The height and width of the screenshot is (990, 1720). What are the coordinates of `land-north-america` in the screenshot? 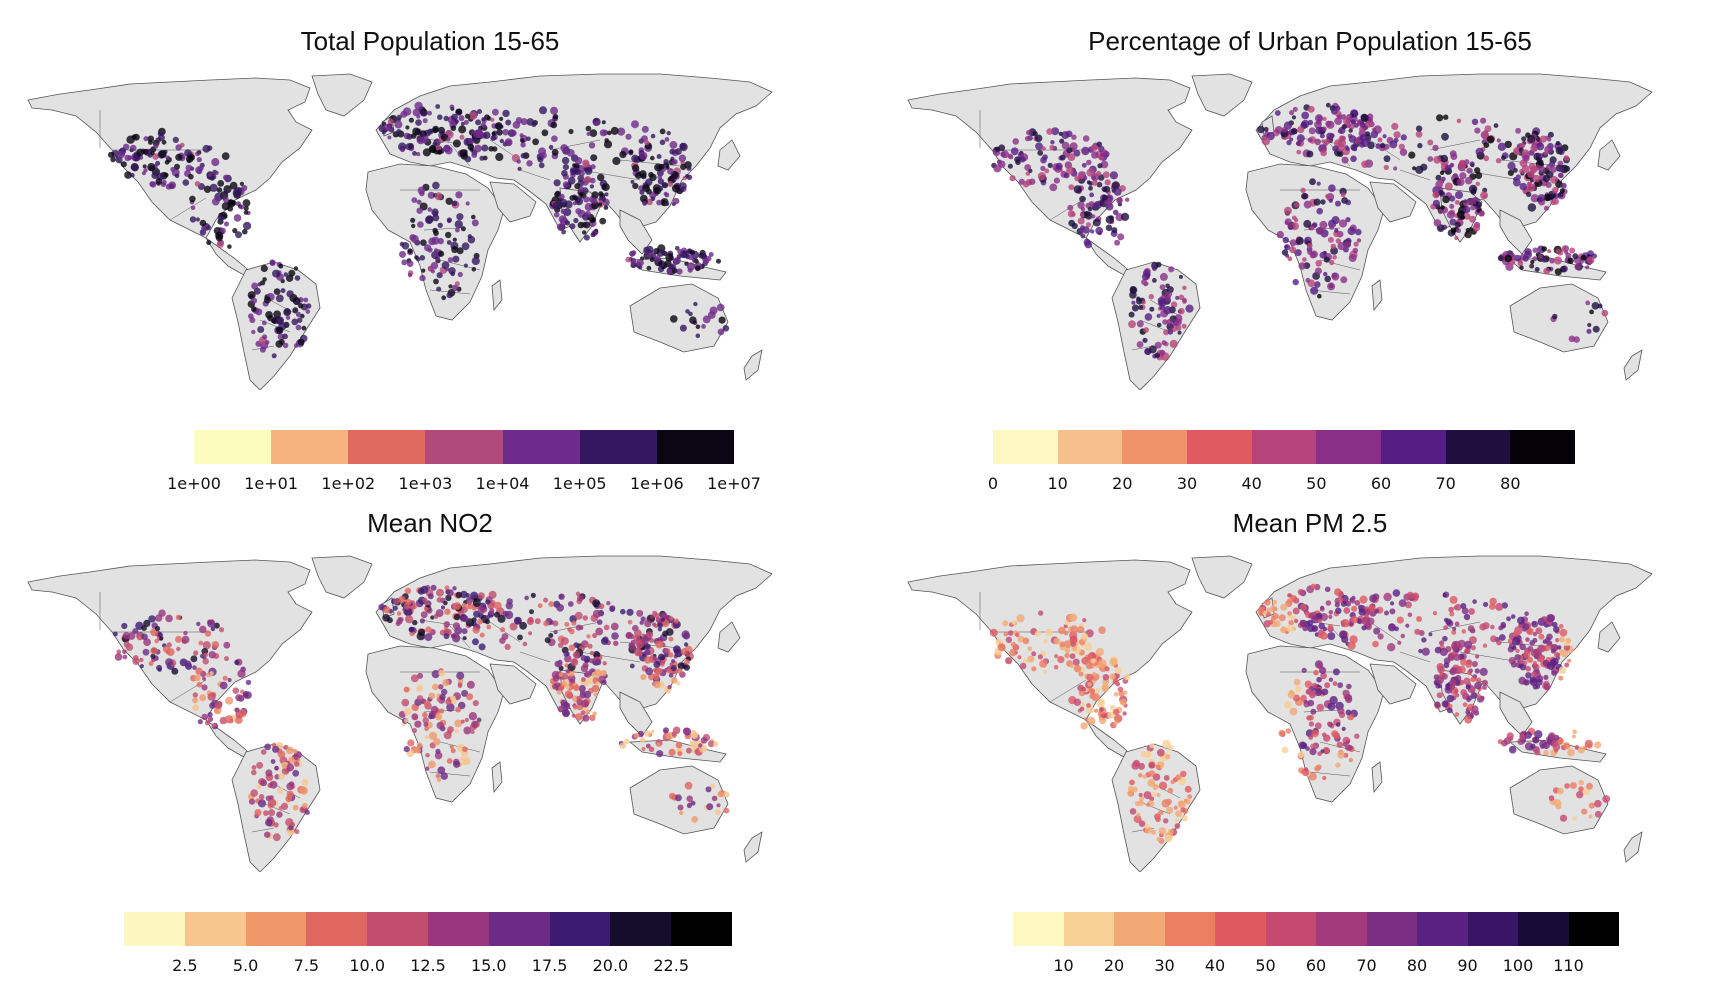 It's located at (1050, 640).